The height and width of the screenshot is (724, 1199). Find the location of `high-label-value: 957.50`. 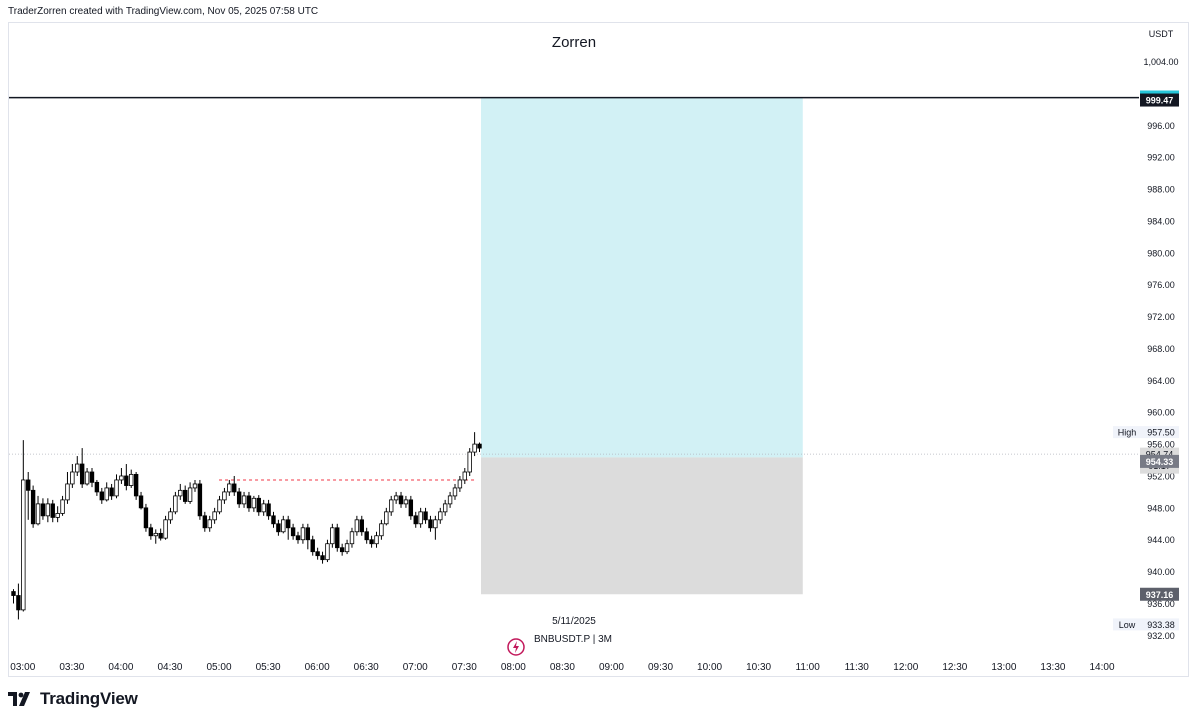

high-label-value: 957.50 is located at coordinates (1161, 433).